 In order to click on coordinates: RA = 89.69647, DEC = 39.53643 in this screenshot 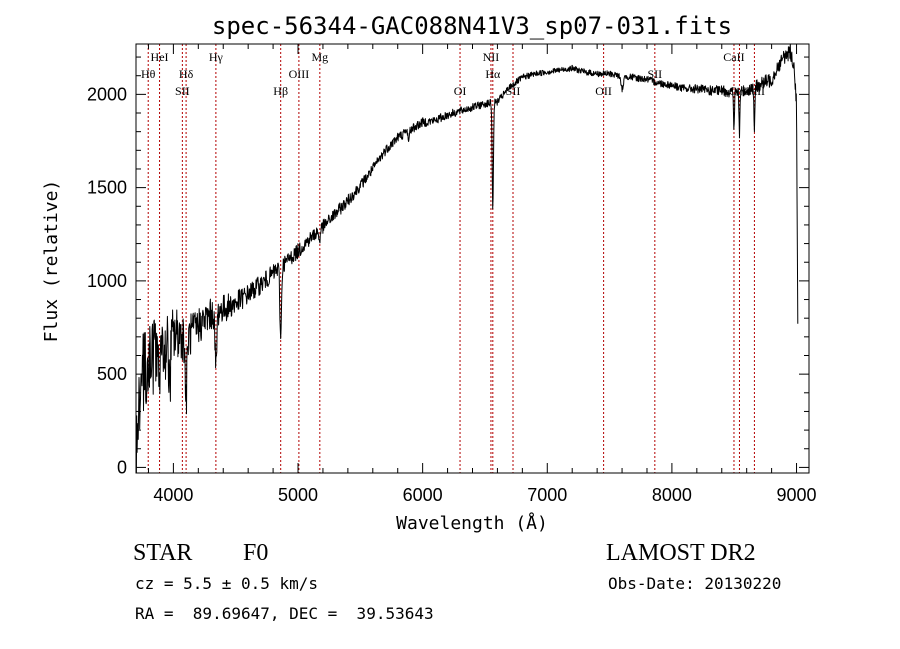, I will do `click(284, 613)`.